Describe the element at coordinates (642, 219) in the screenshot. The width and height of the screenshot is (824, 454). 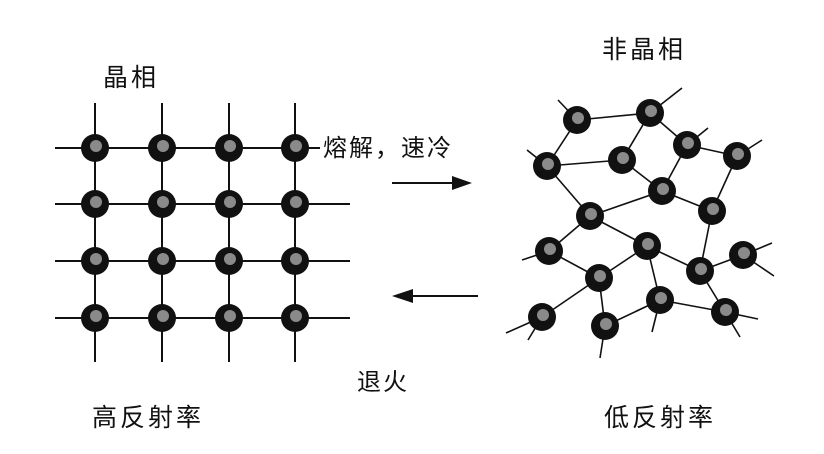
I see `amorphous-atoms` at that location.